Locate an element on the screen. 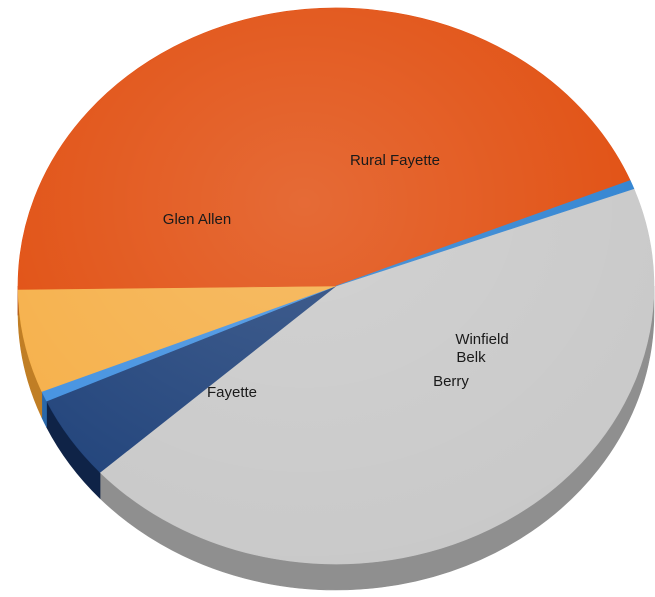  slice-label-fayette: Fayette is located at coordinates (232, 392).